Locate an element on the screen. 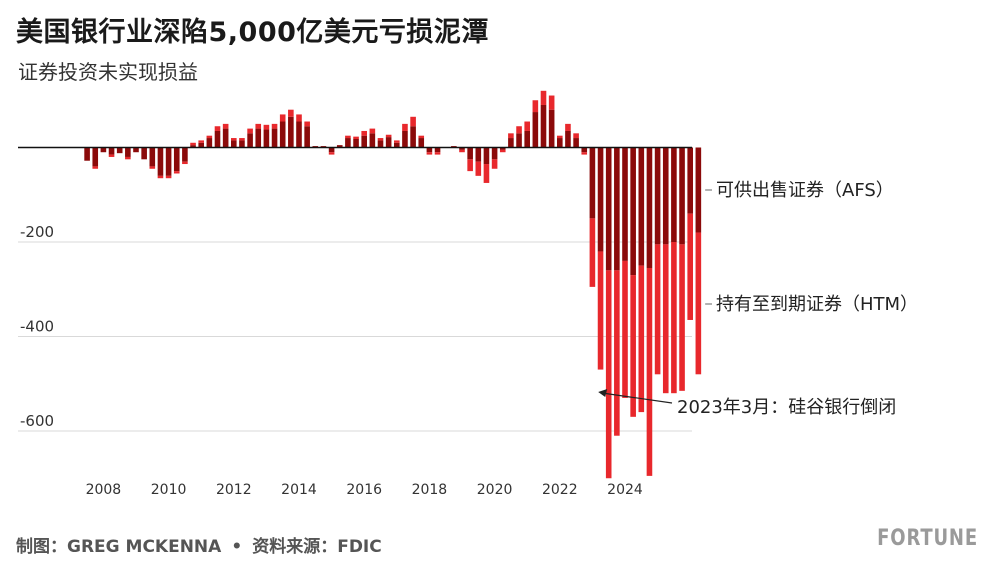 This screenshot has width=1000, height=573. afs-series-label: 可供出售证券（AFS） is located at coordinates (805, 190).